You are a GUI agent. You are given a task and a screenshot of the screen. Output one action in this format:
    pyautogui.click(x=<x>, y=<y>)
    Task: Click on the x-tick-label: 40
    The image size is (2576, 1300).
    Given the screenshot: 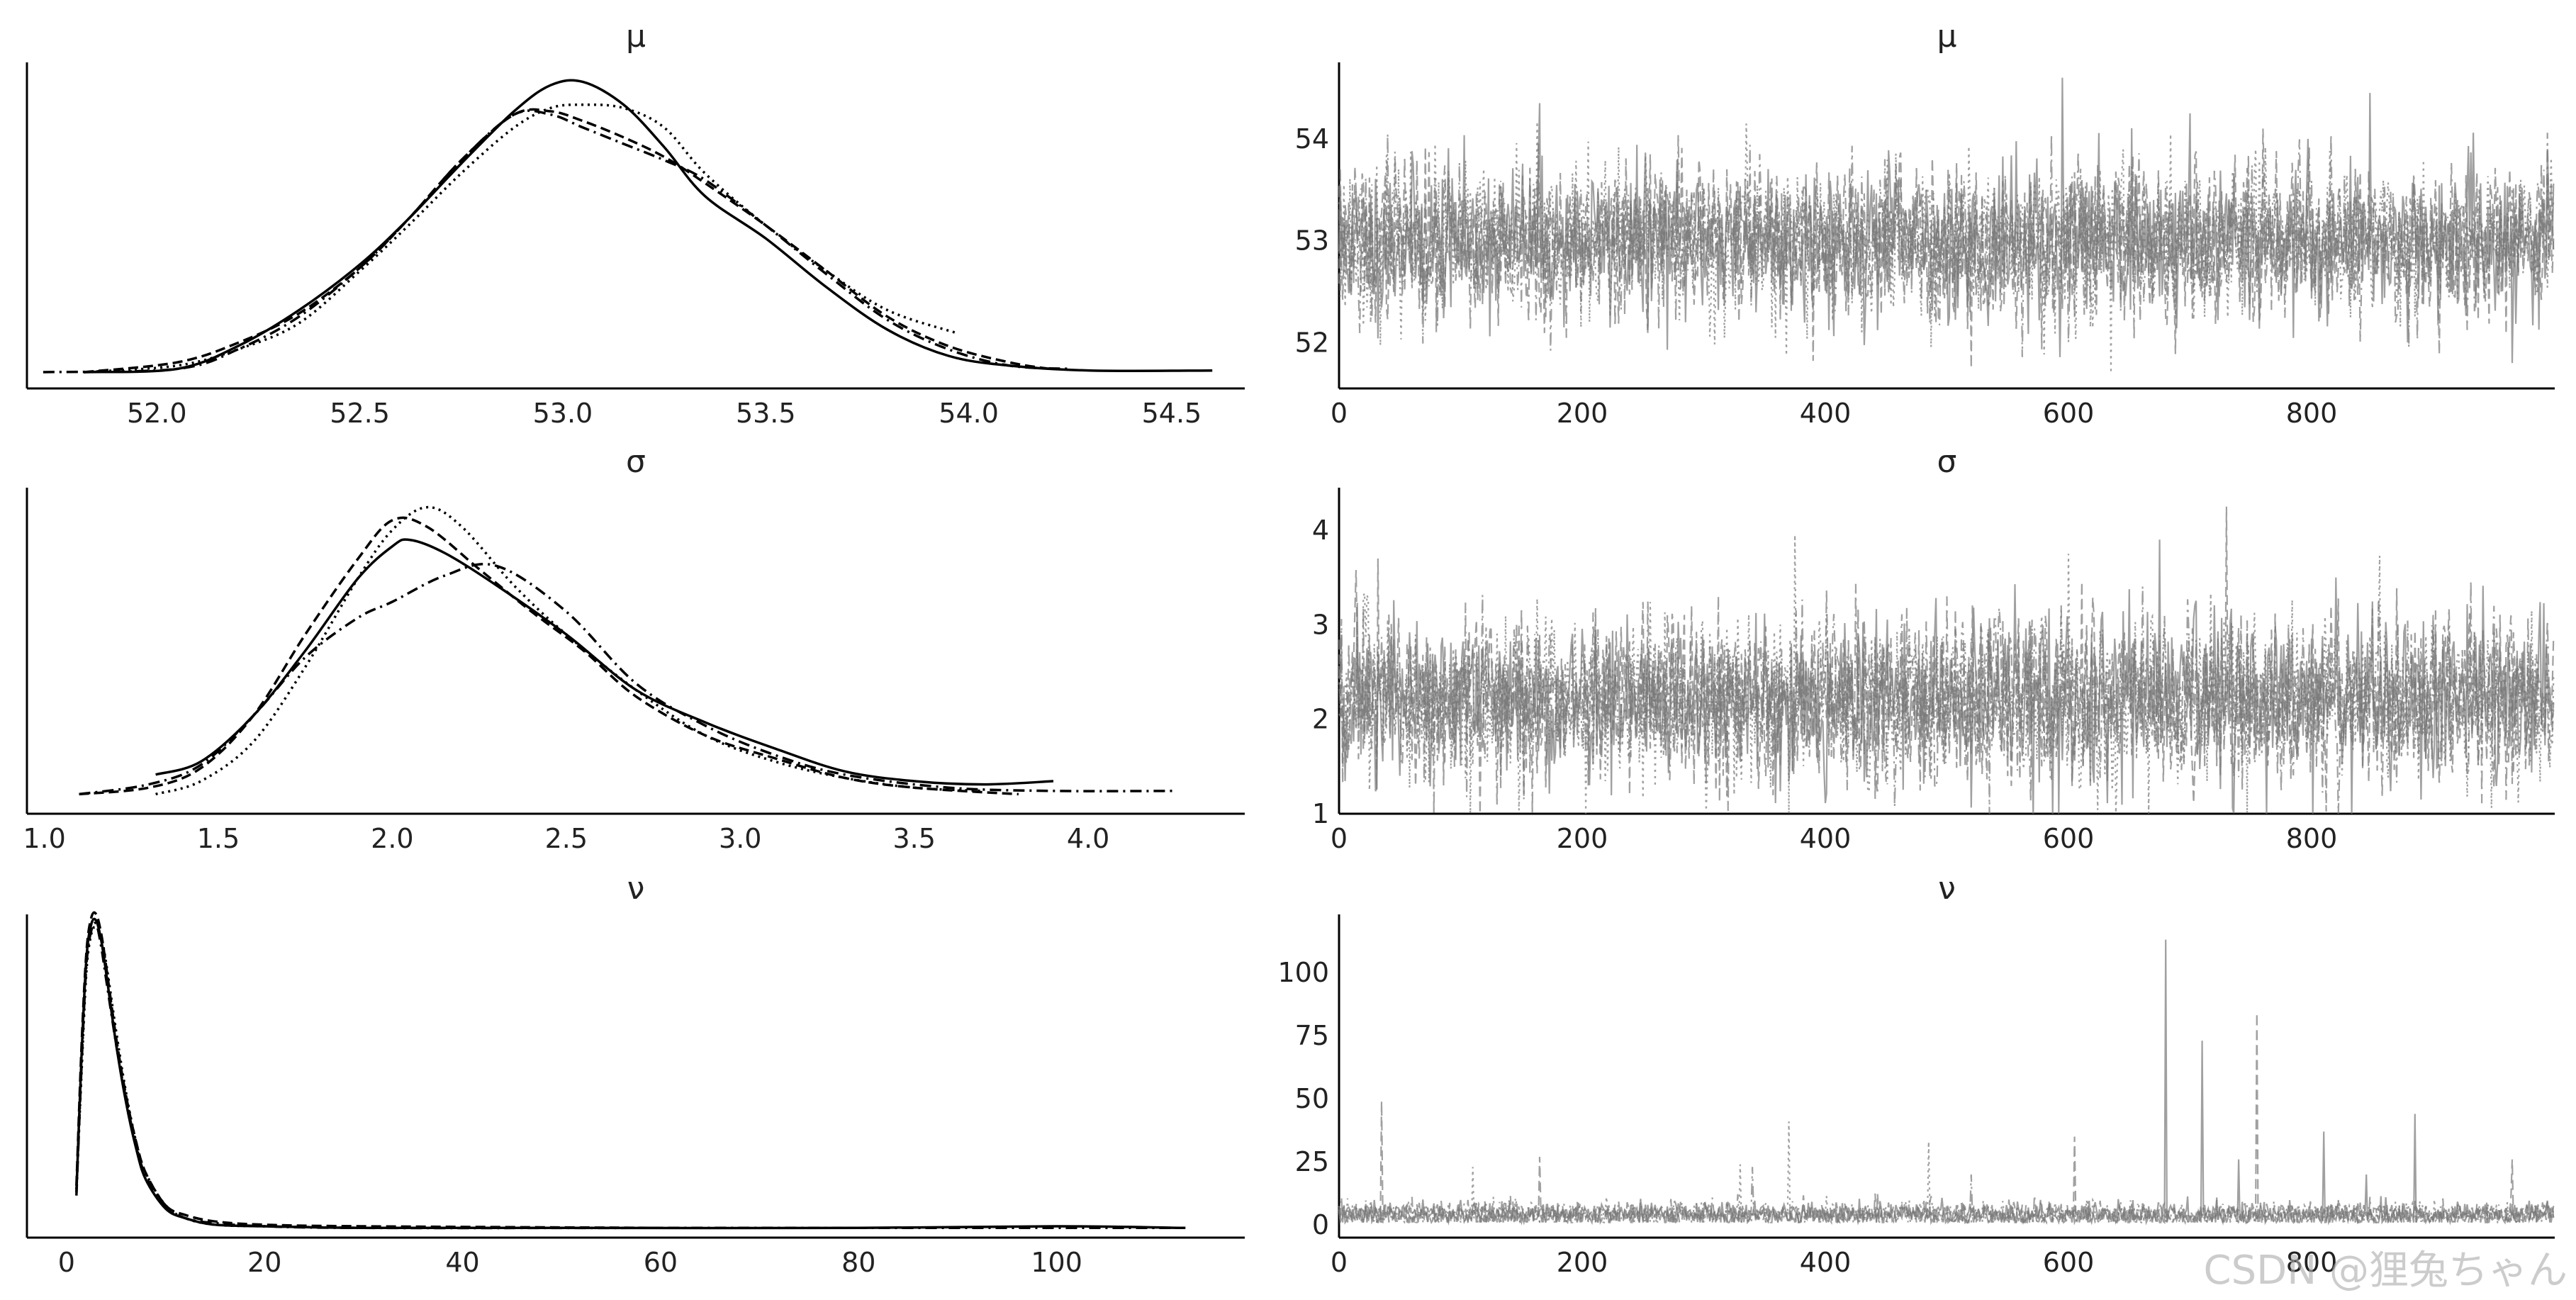 What is the action you would take?
    pyautogui.click(x=462, y=1262)
    